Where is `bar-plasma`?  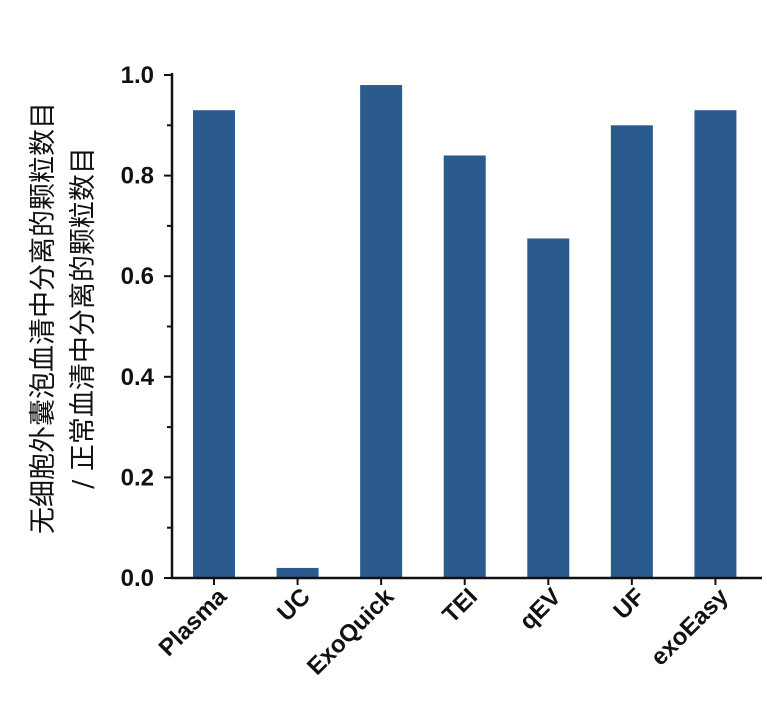
bar-plasma is located at coordinates (214, 344).